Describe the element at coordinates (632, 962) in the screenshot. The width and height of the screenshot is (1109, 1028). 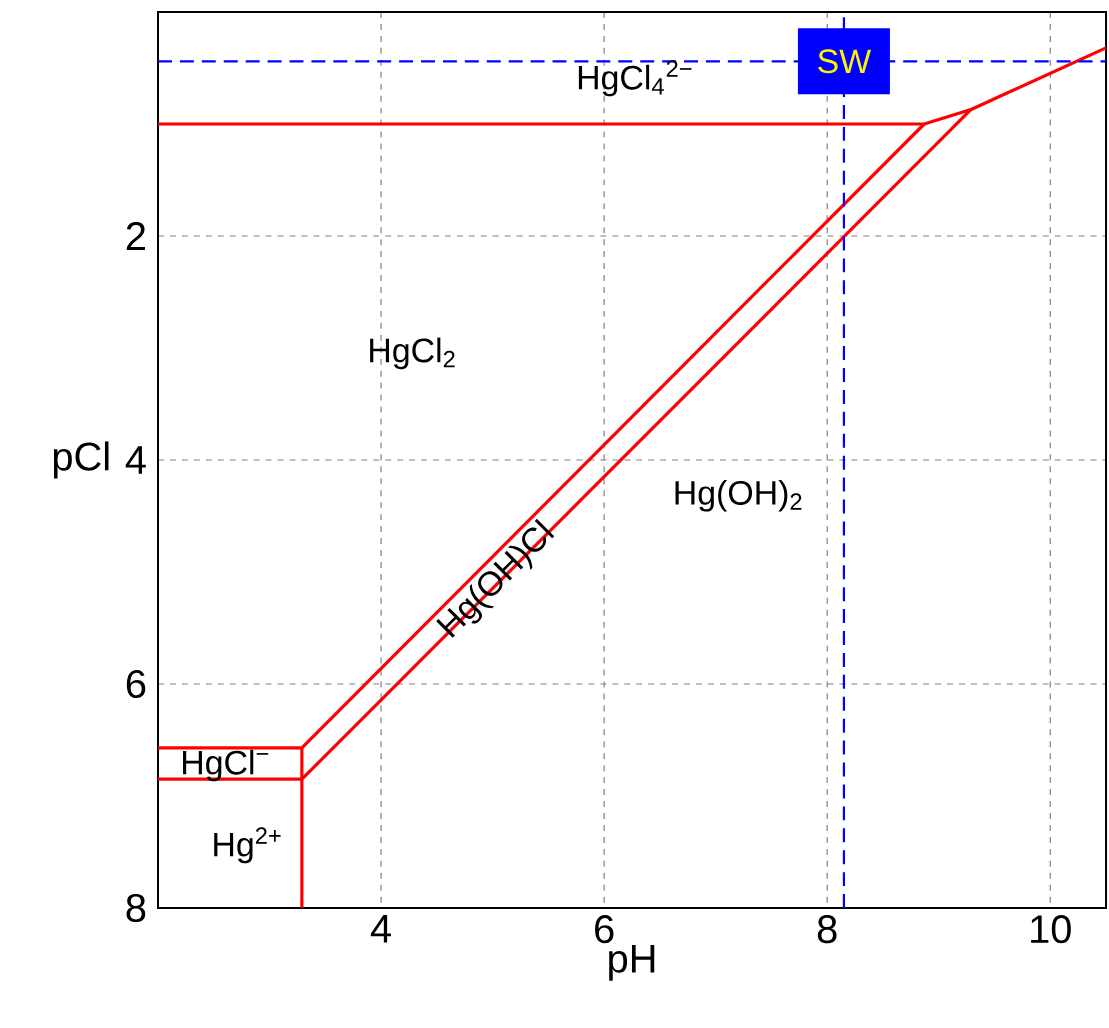
I see `x-axis-title: pH` at that location.